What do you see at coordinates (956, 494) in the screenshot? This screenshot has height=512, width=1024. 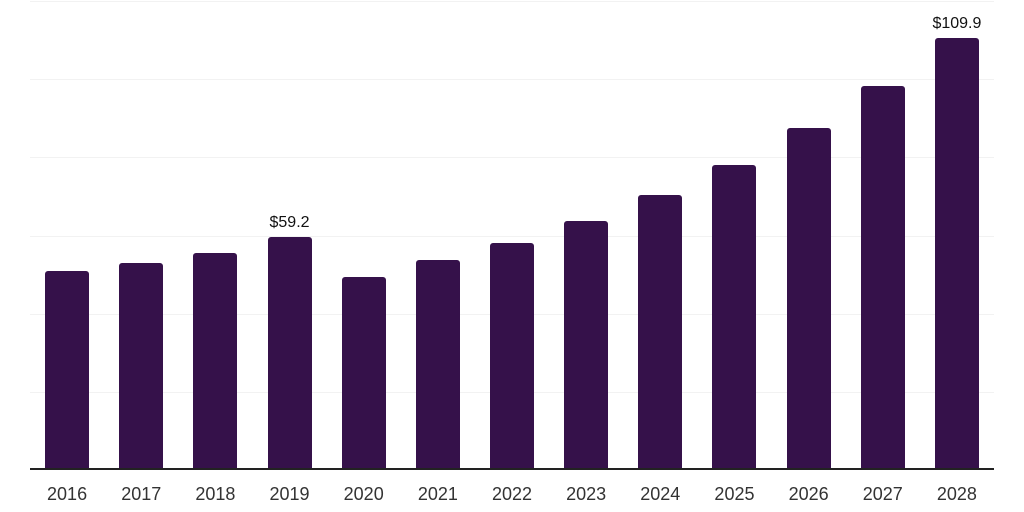 I see `x-axis-label-2028: 2028` at bounding box center [956, 494].